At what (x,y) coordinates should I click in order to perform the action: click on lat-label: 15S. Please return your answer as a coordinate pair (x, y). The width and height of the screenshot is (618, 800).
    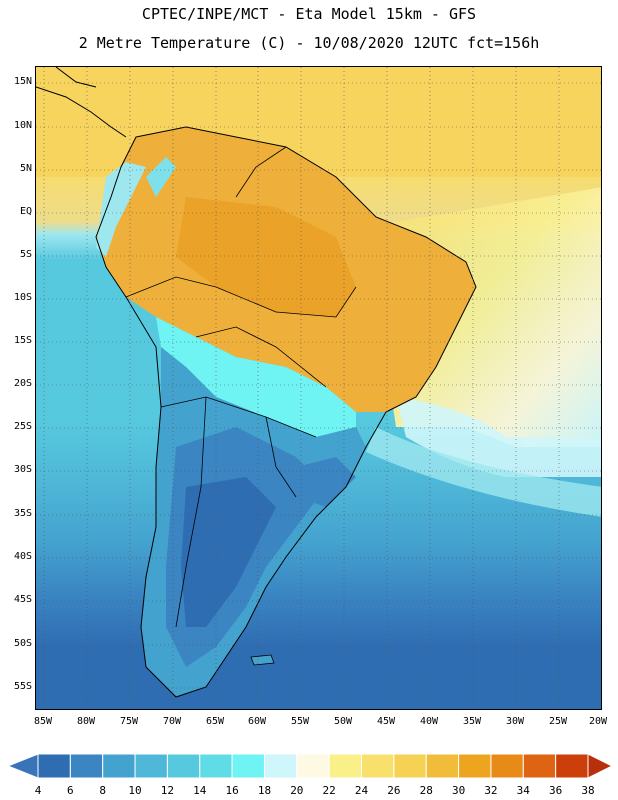
    Looking at the image, I should click on (22, 340).